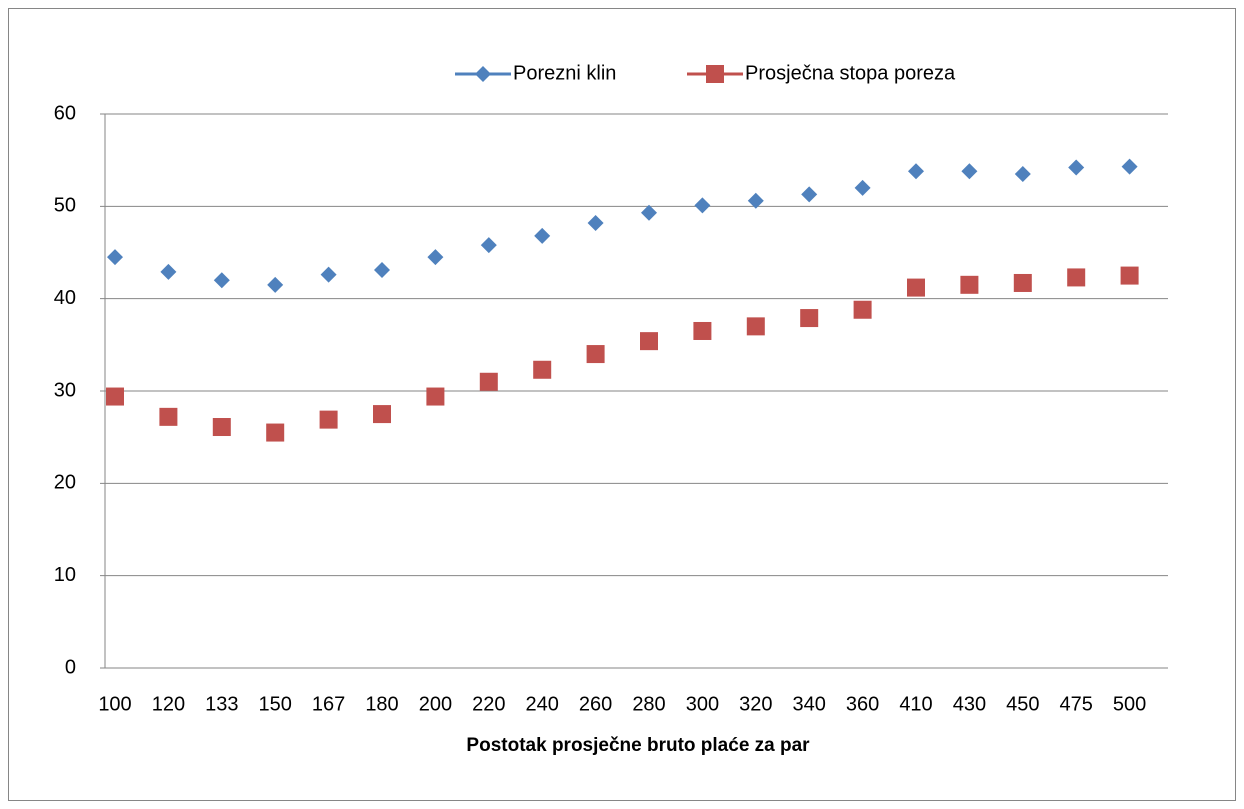 The width and height of the screenshot is (1244, 809). I want to click on x-tick-label: 450, so click(1022, 704).